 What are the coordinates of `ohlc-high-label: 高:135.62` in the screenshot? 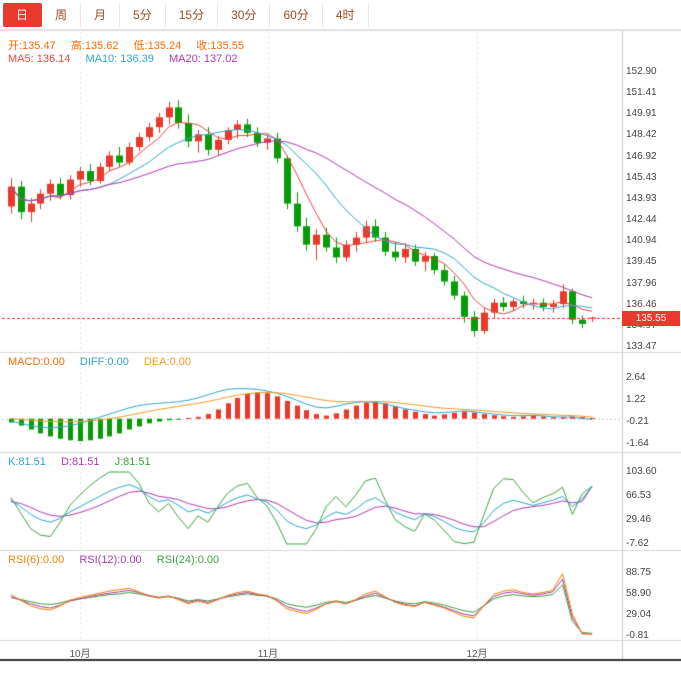 It's located at (94, 46).